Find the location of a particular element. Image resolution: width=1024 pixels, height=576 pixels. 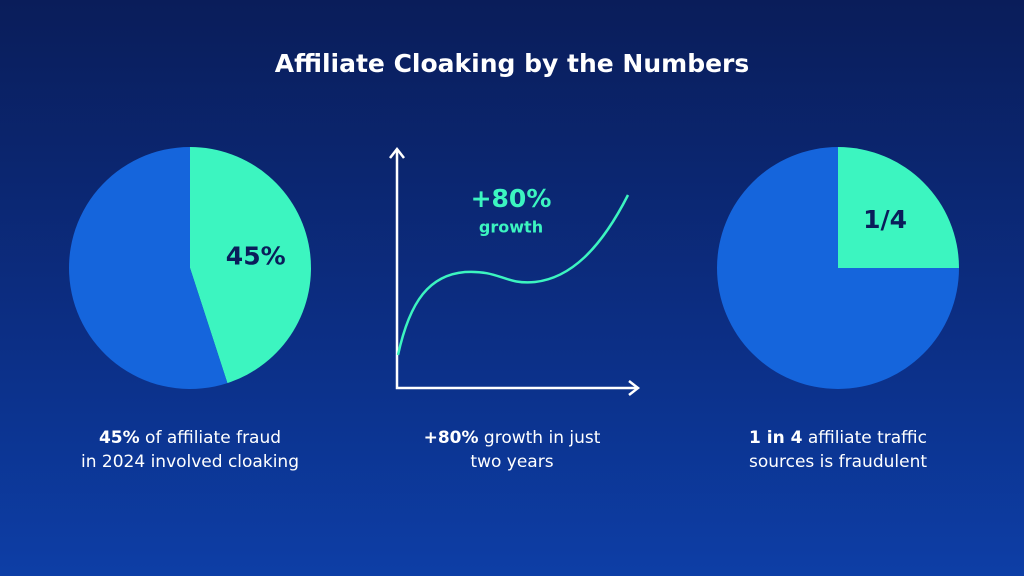

axes is located at coordinates (516, 270).